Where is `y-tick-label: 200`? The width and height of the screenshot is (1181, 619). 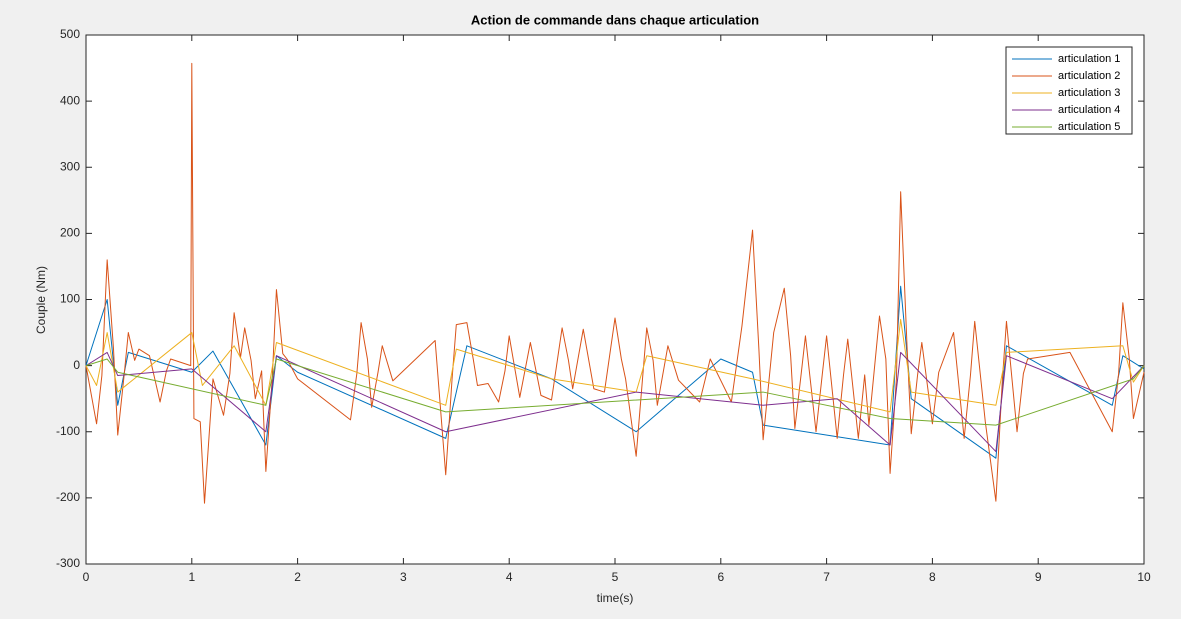 y-tick-label: 200 is located at coordinates (70, 233).